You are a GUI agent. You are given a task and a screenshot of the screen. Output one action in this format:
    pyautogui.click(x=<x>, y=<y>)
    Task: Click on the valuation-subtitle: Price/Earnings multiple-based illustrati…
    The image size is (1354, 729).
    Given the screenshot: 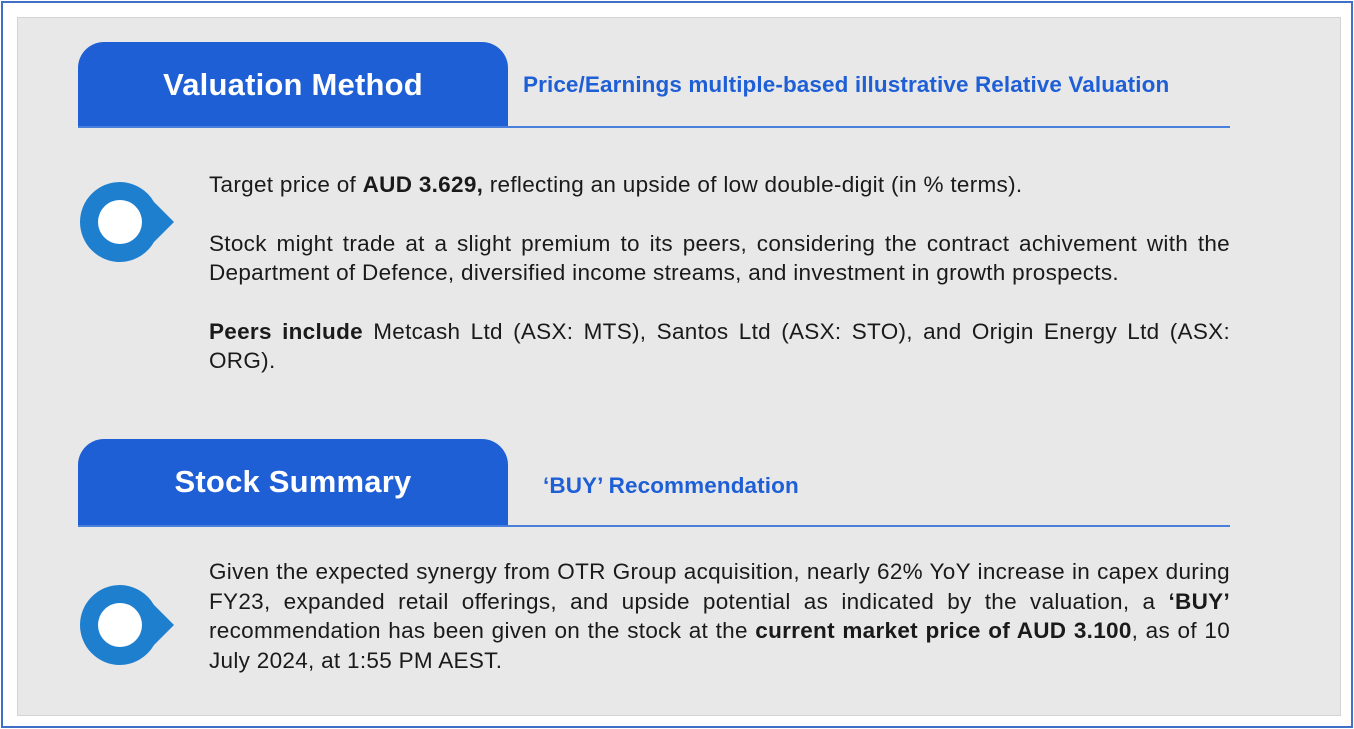 What is the action you would take?
    pyautogui.click(x=846, y=84)
    